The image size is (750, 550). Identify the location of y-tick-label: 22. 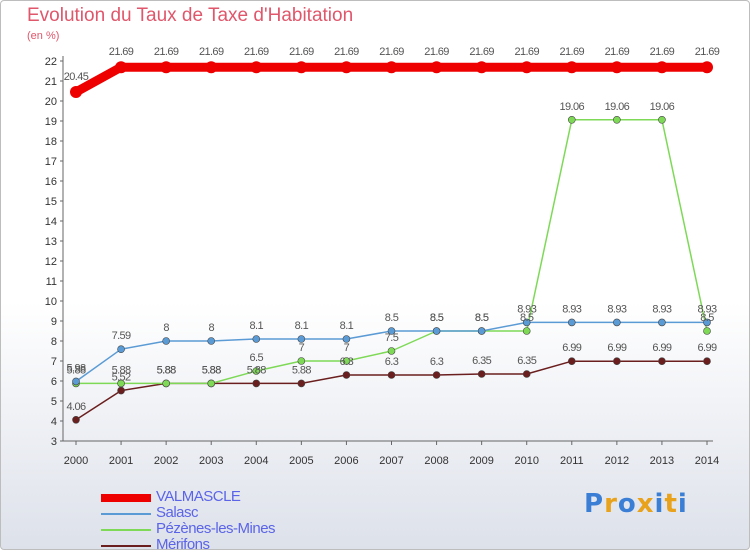
(51, 62).